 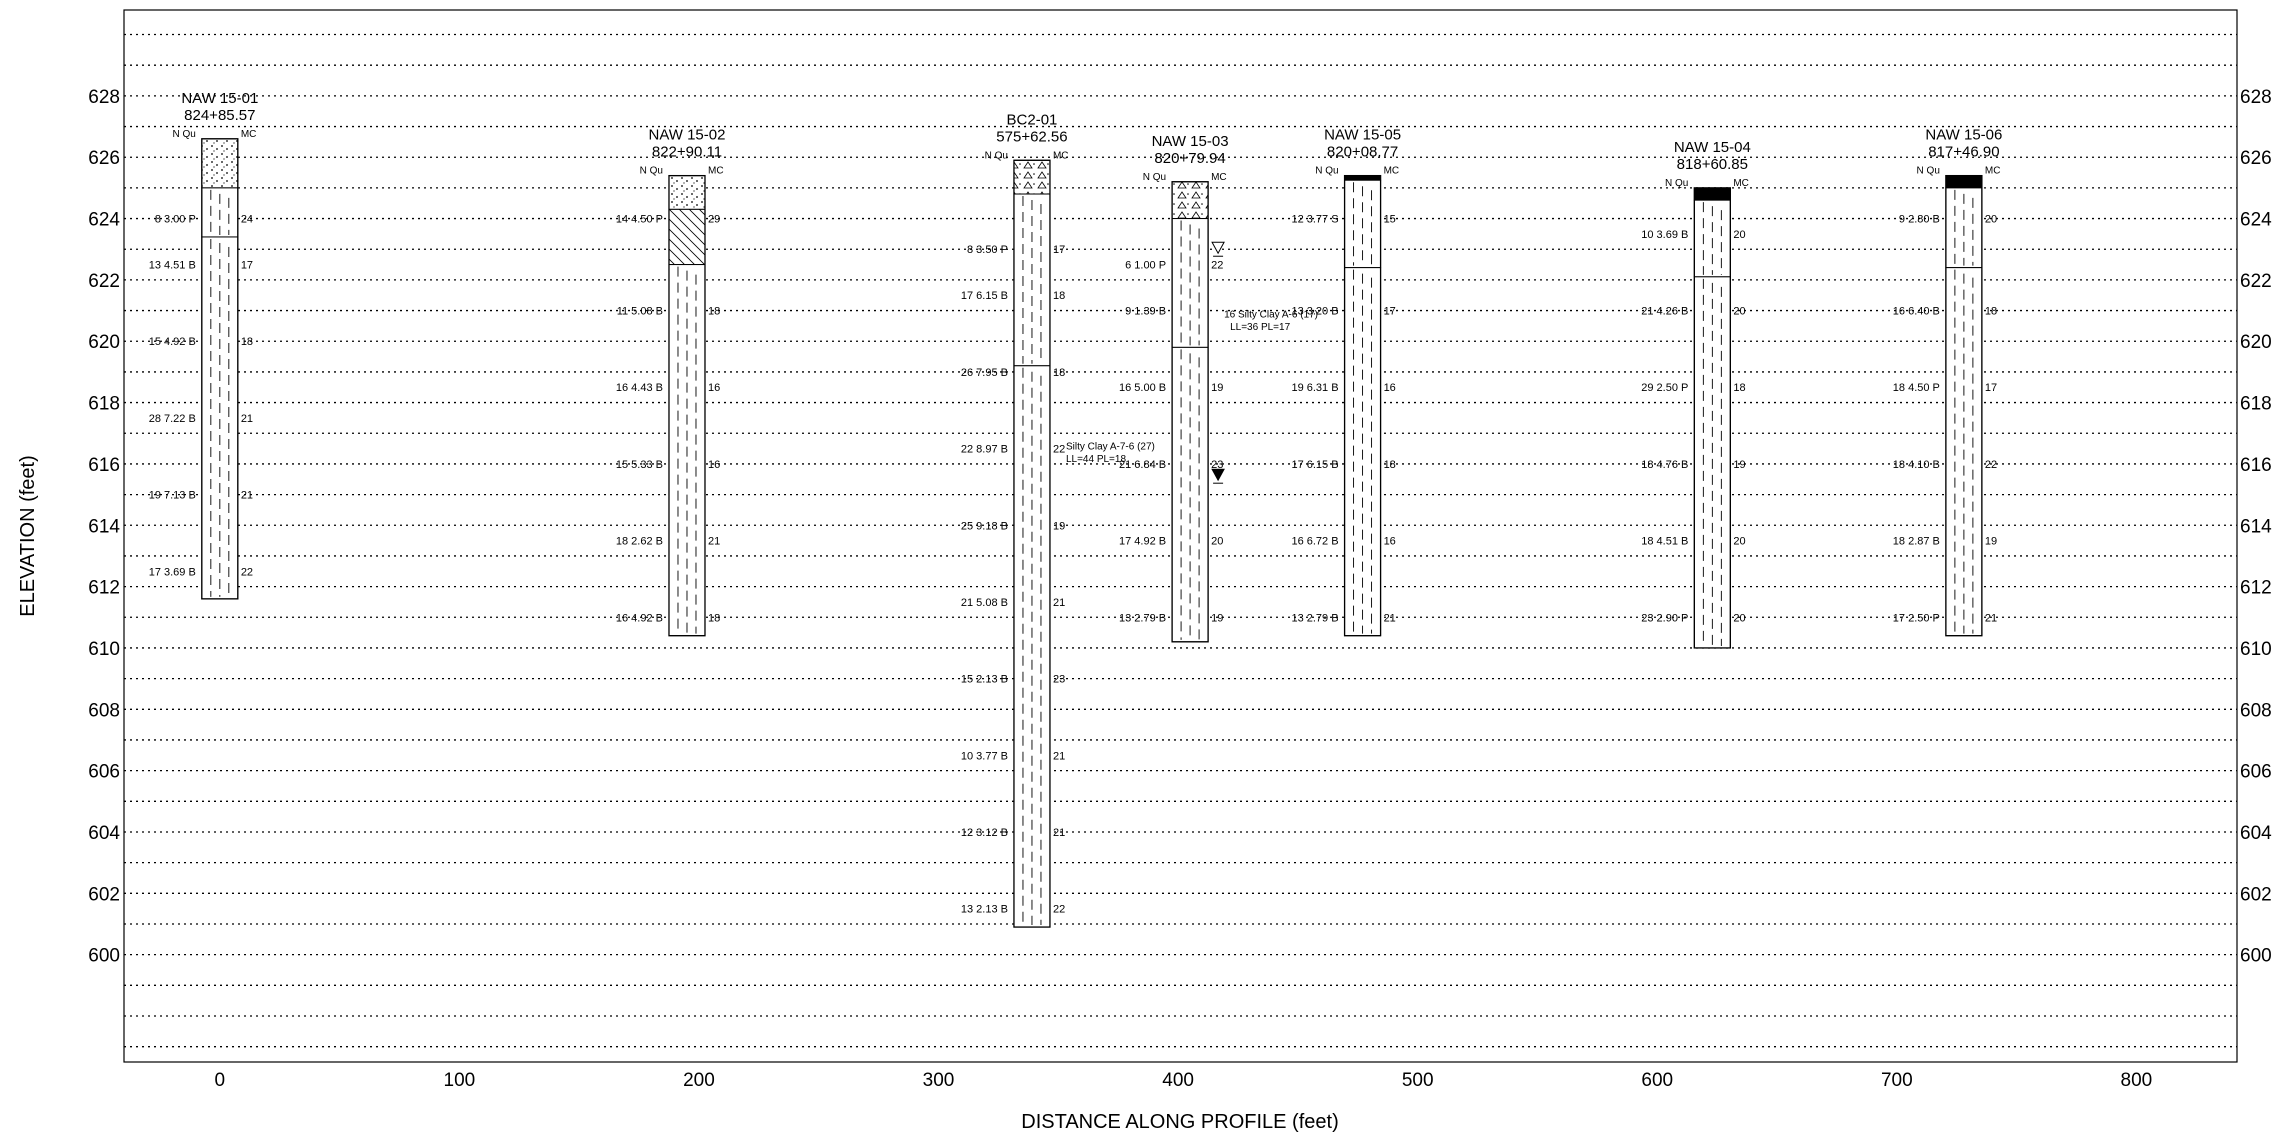 What do you see at coordinates (1314, 220) in the screenshot?
I see `sample-n-qu: 12 3.77 S` at bounding box center [1314, 220].